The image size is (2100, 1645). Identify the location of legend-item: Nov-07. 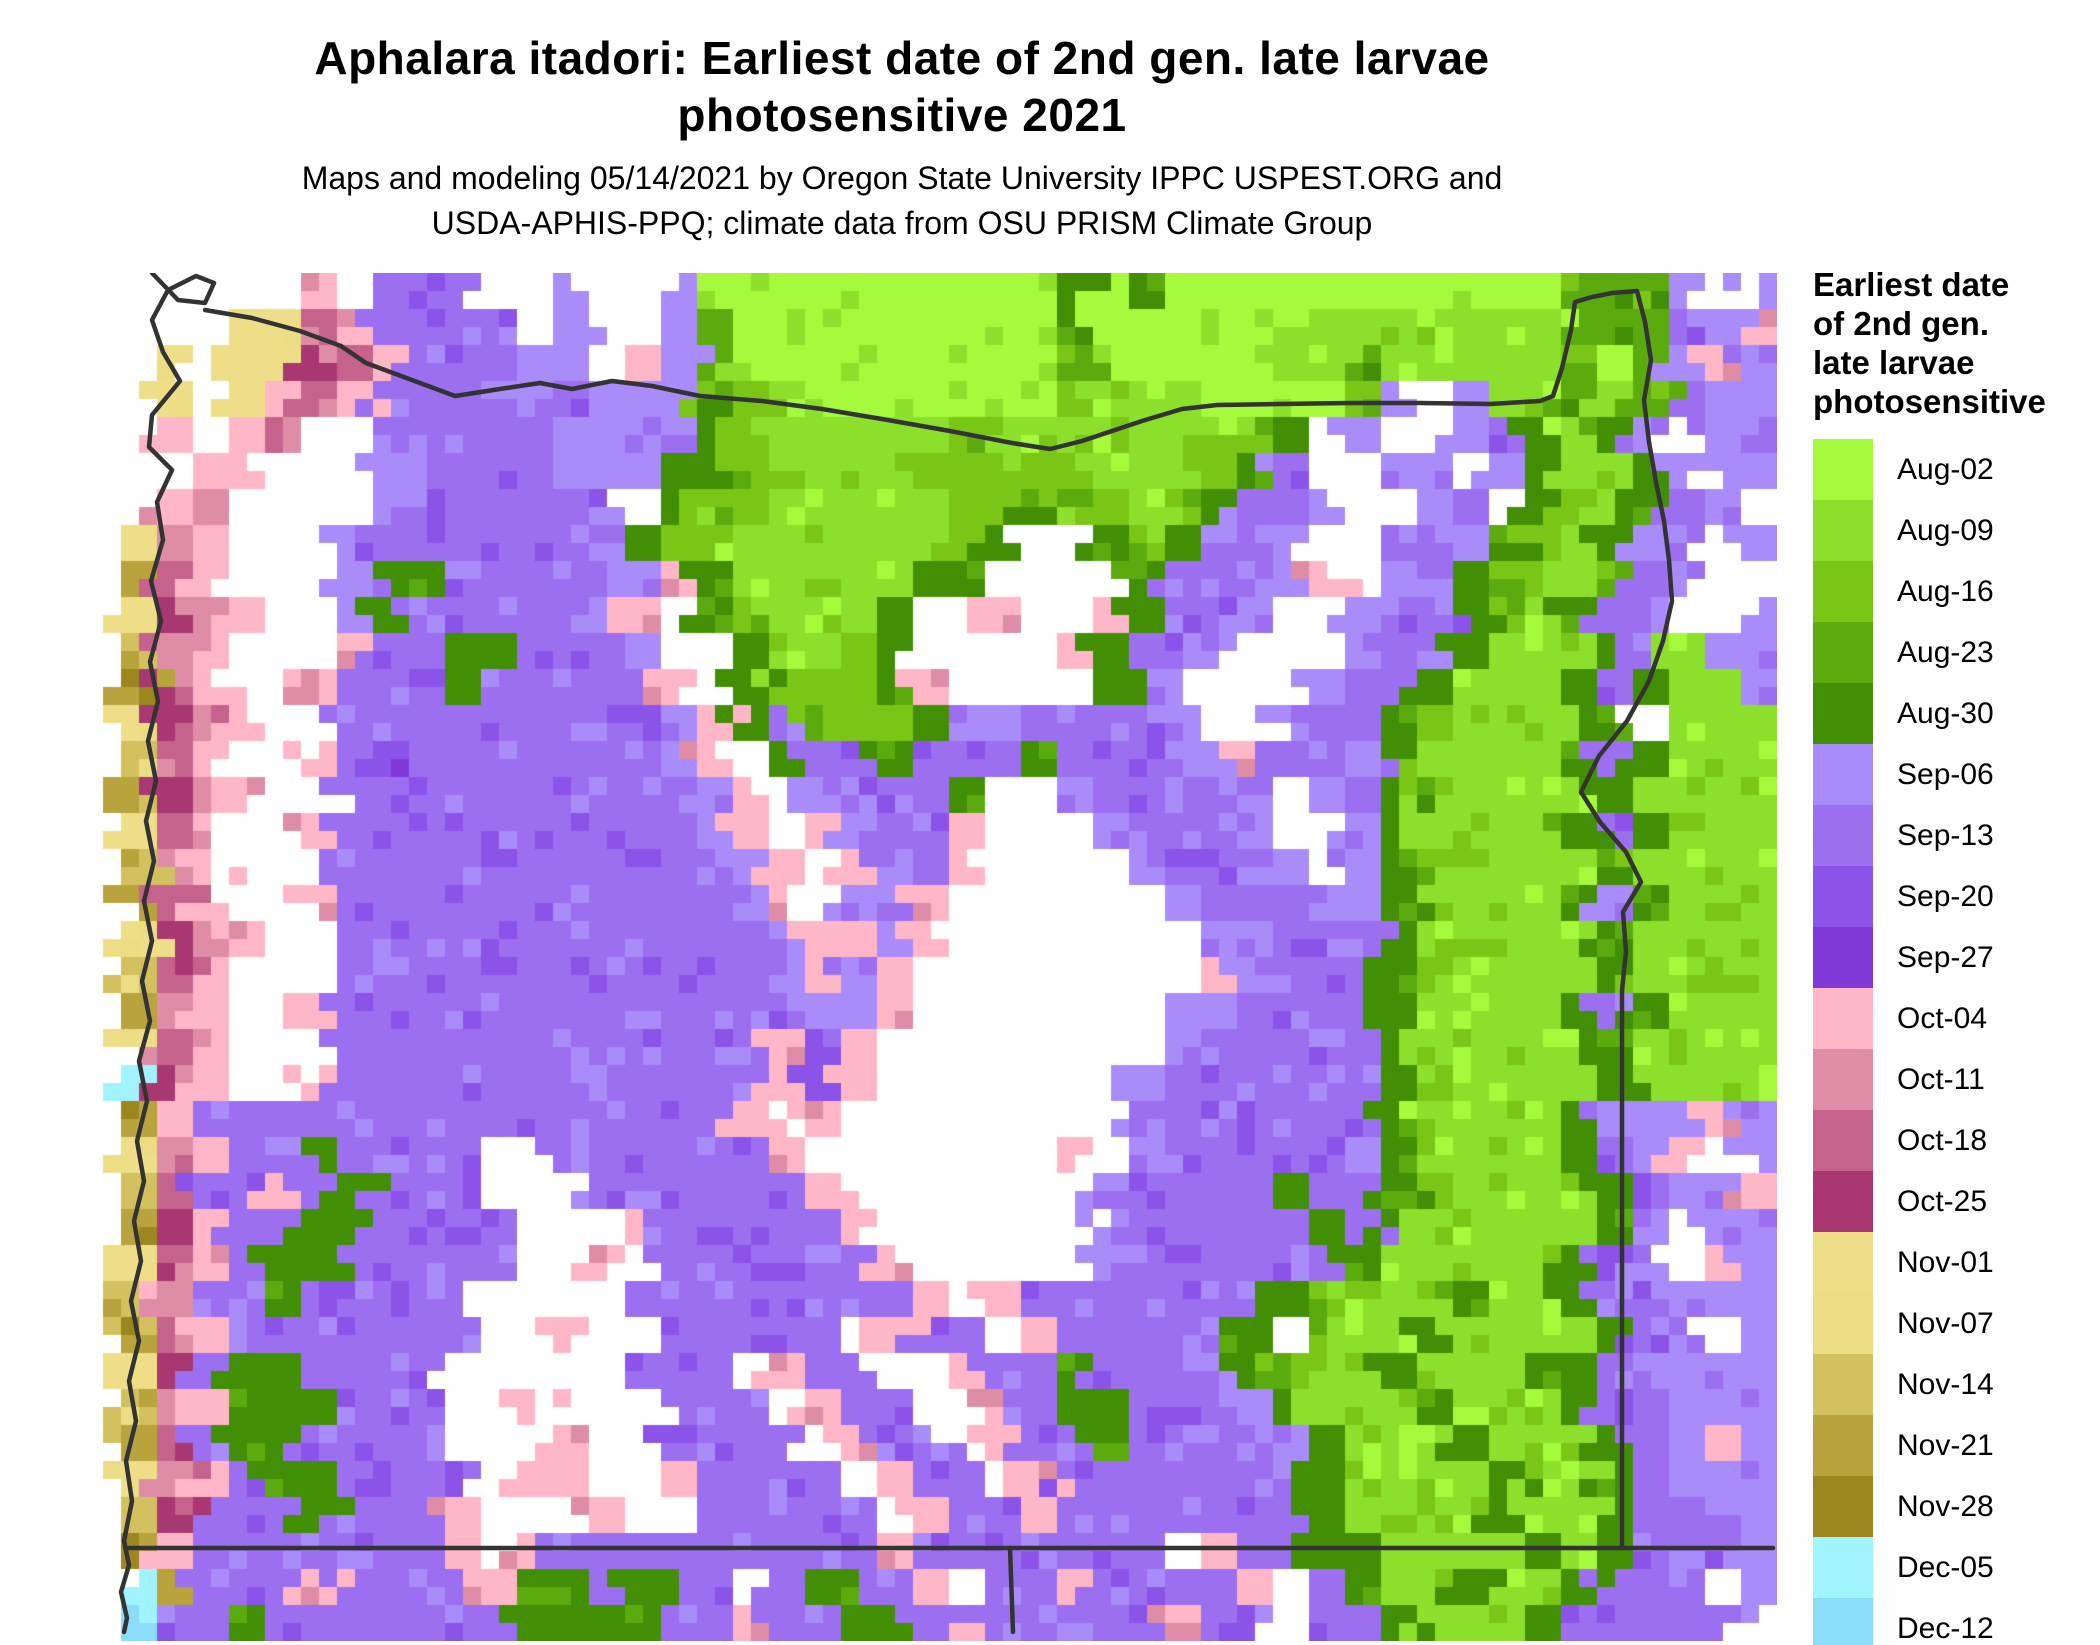
(1955, 1323).